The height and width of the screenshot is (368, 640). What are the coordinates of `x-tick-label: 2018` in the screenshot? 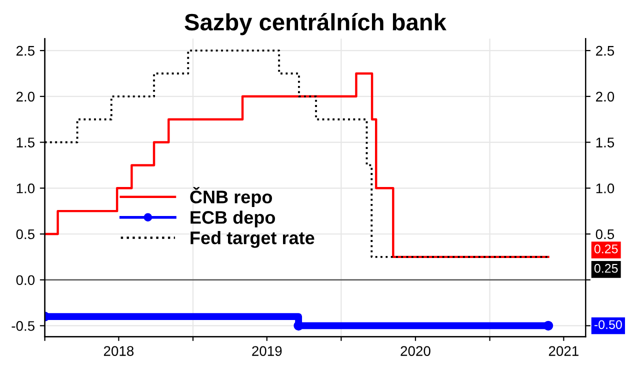 It's located at (119, 351).